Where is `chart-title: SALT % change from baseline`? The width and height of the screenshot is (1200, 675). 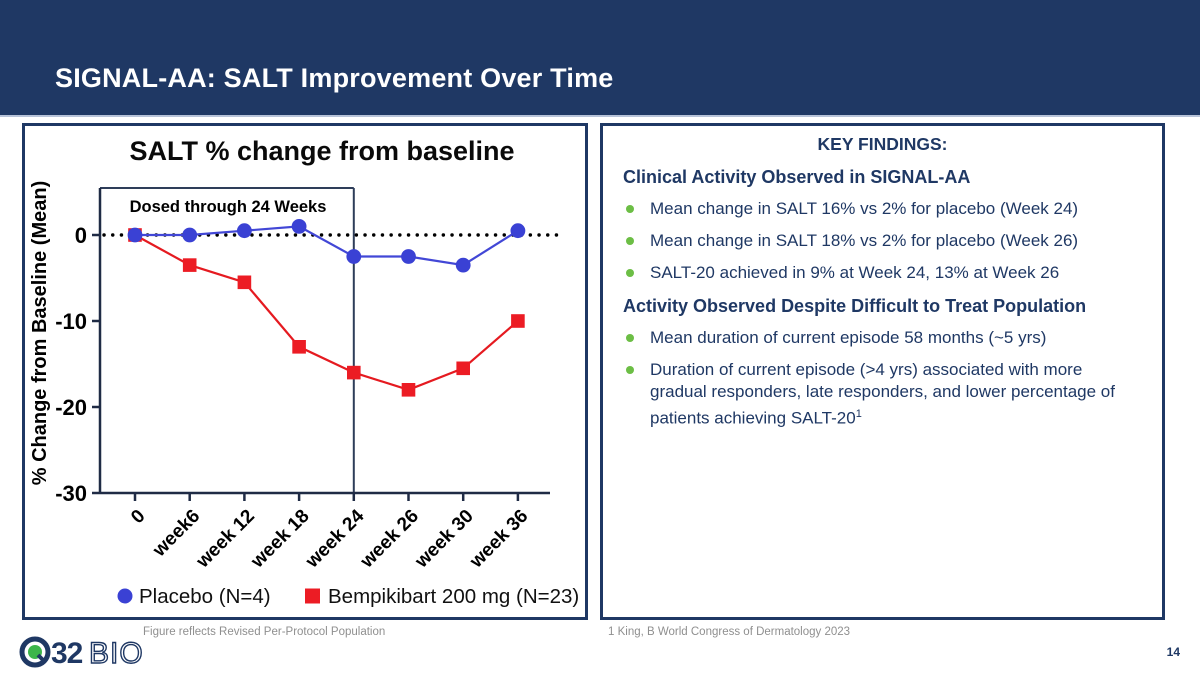 chart-title: SALT % change from baseline is located at coordinates (321, 151).